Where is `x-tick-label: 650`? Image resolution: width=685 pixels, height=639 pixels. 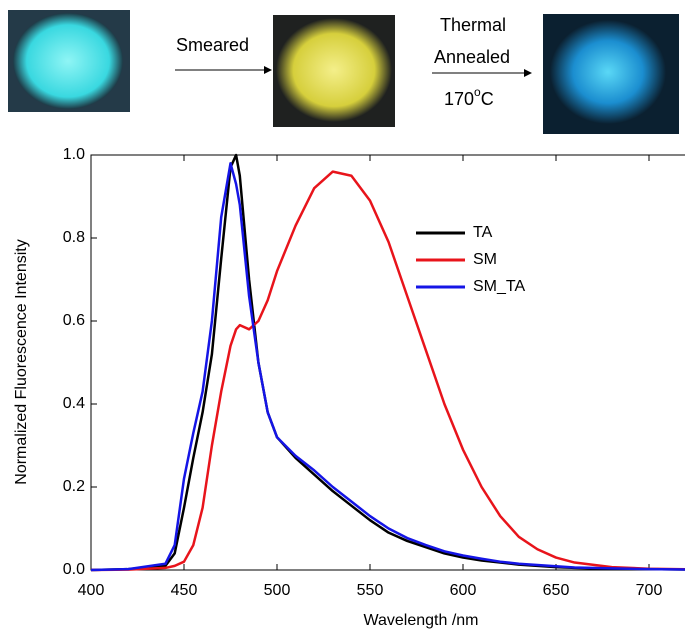 x-tick-label: 650 is located at coordinates (556, 590).